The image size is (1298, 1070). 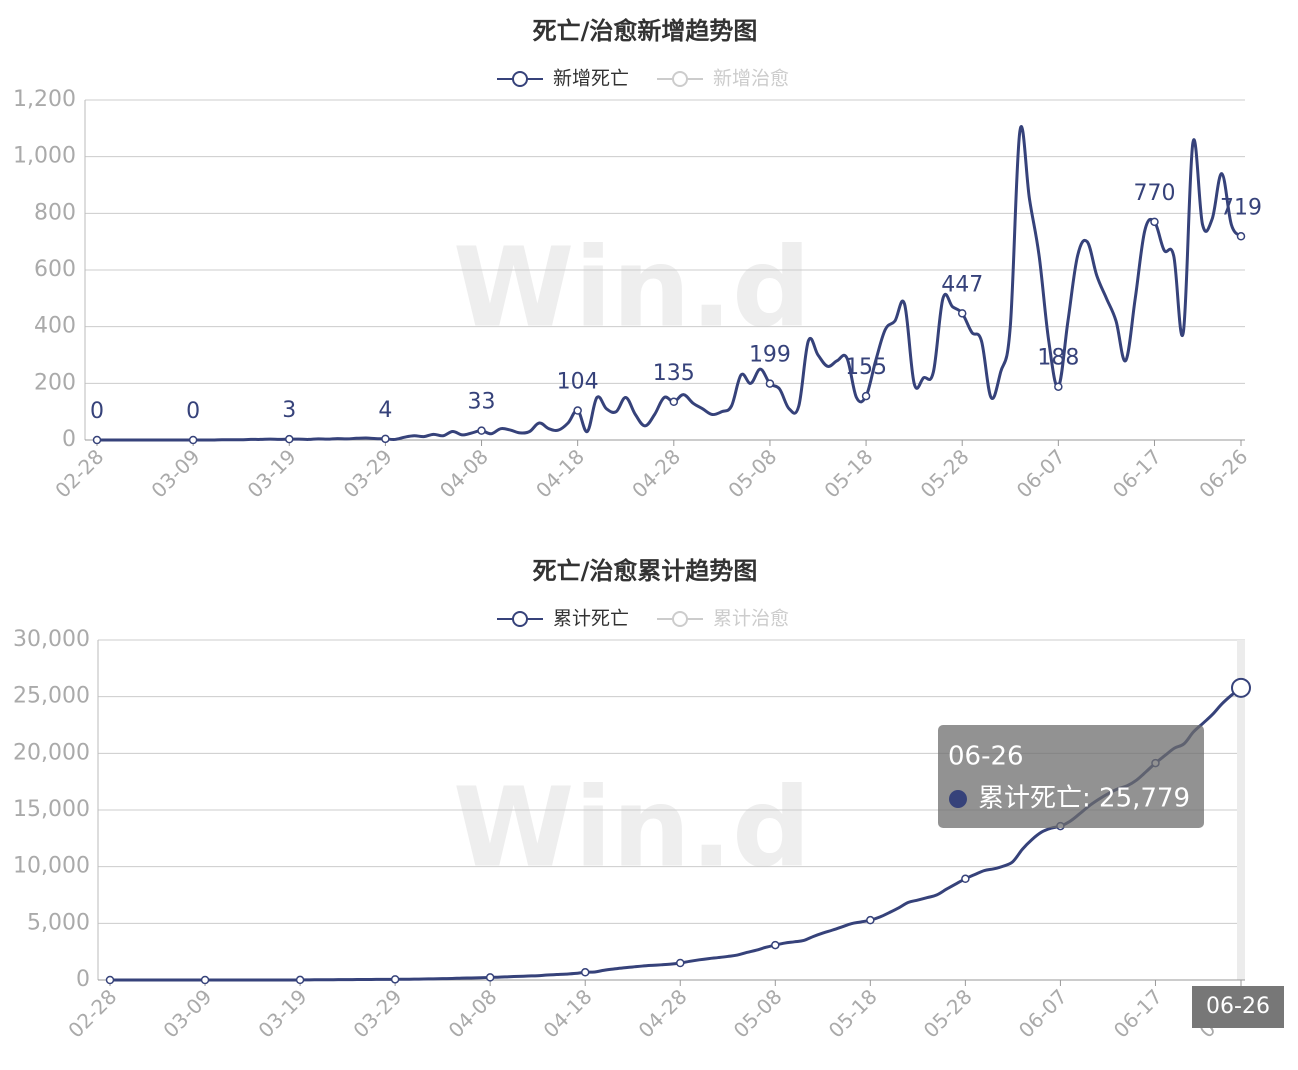 What do you see at coordinates (770, 355) in the screenshot?
I see `data-label: 199` at bounding box center [770, 355].